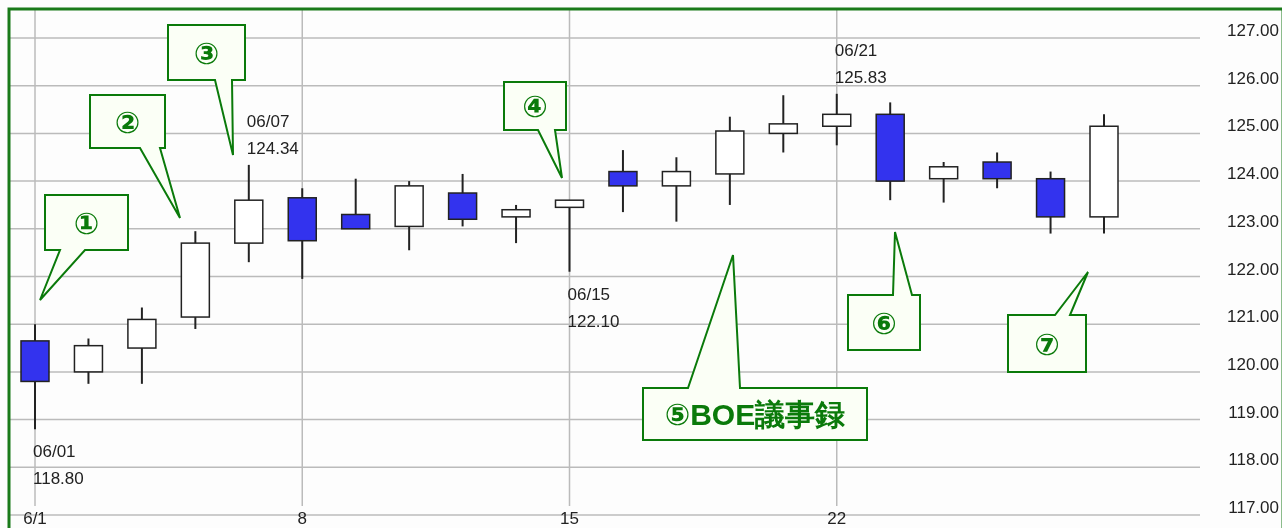  Describe the element at coordinates (127, 122) in the screenshot. I see `annotation: ②` at that location.